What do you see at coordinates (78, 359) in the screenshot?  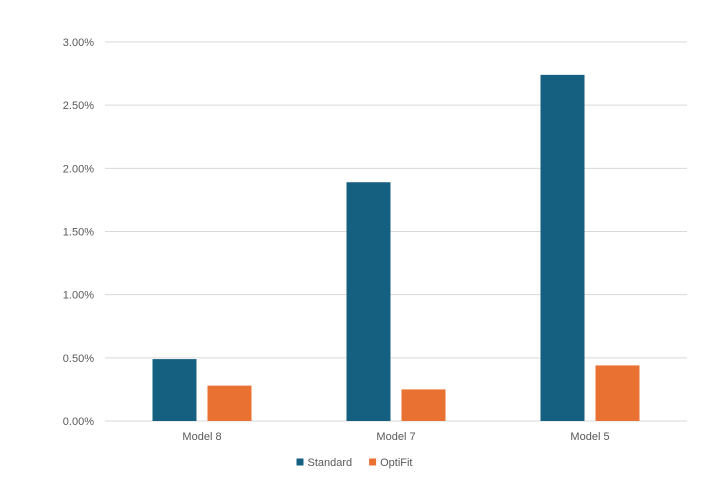 I see `y-tick-label: 0.50%` at bounding box center [78, 359].